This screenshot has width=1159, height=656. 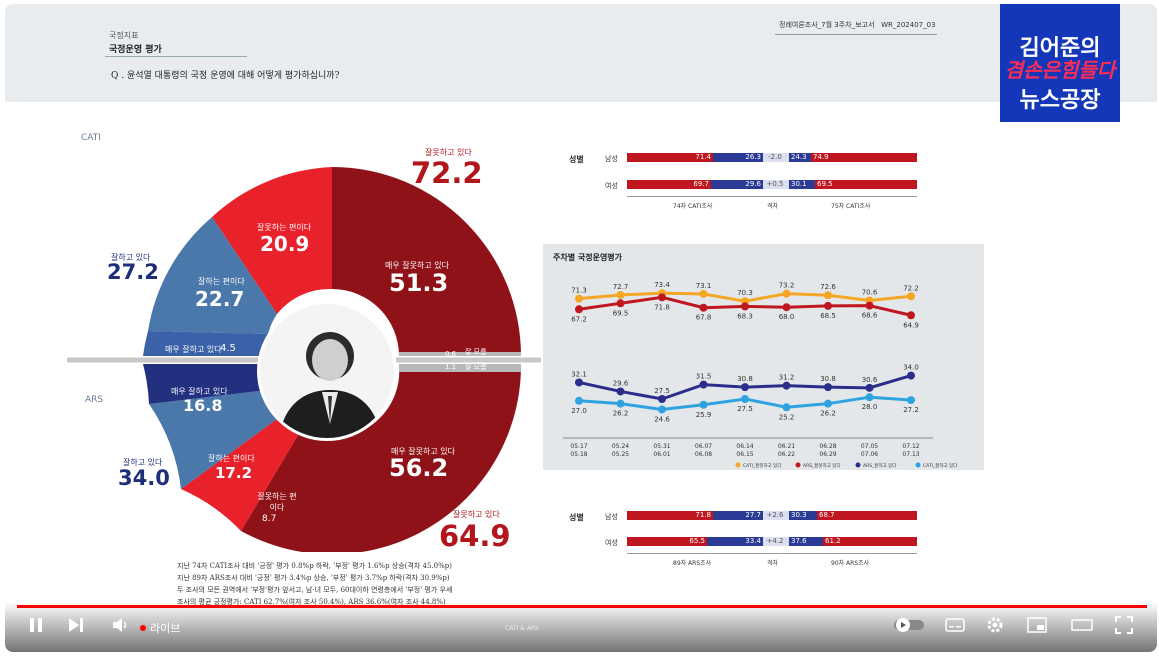 What do you see at coordinates (744, 446) in the screenshot?
I see `tick-label: 06.14` at bounding box center [744, 446].